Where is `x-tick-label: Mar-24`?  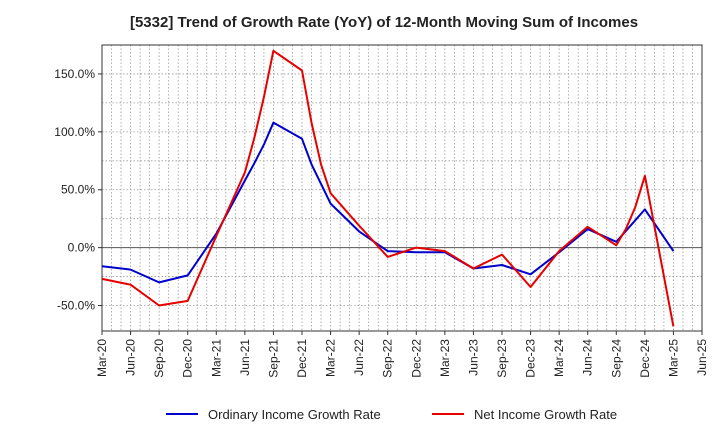
x-tick-label: Mar-24 is located at coordinates (559, 358).